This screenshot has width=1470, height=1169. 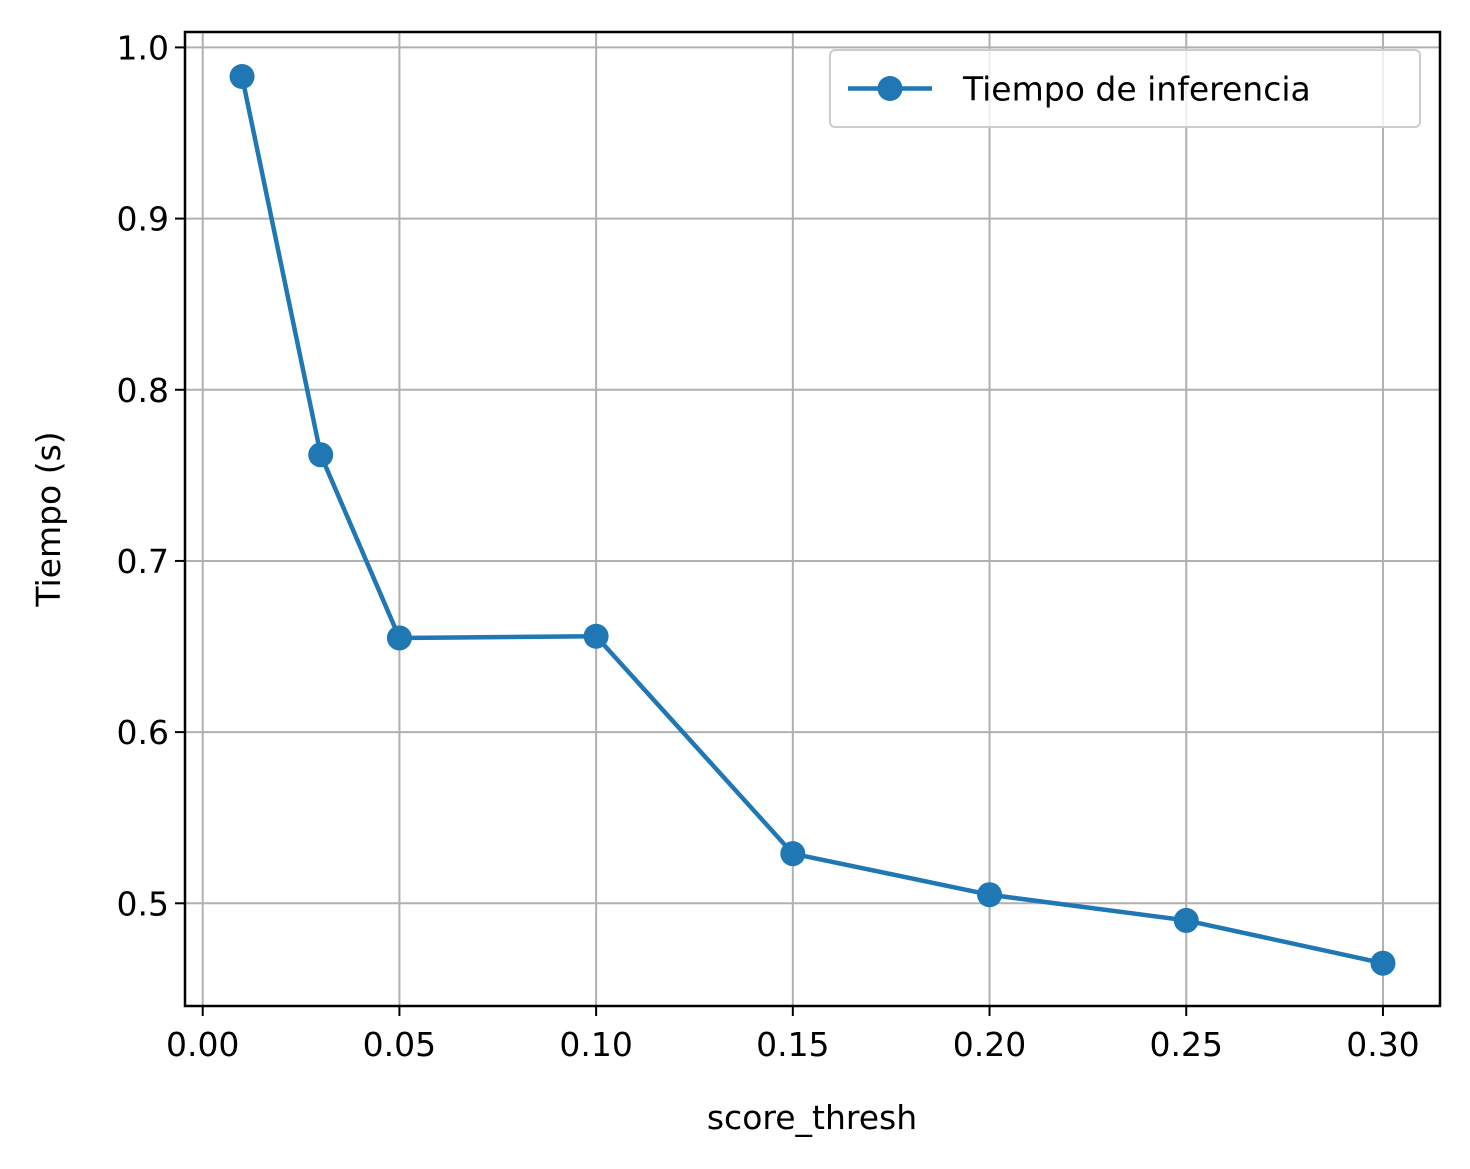 I want to click on y-tick-label: 0.6, so click(x=143, y=732).